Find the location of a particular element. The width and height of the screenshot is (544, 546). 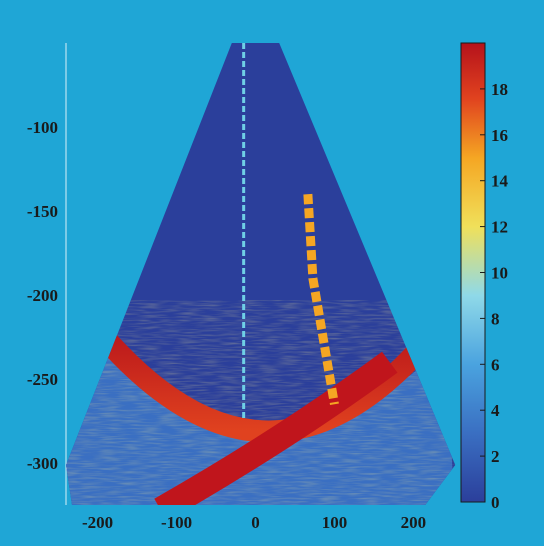

x-tick-label: -100 is located at coordinates (176, 522).